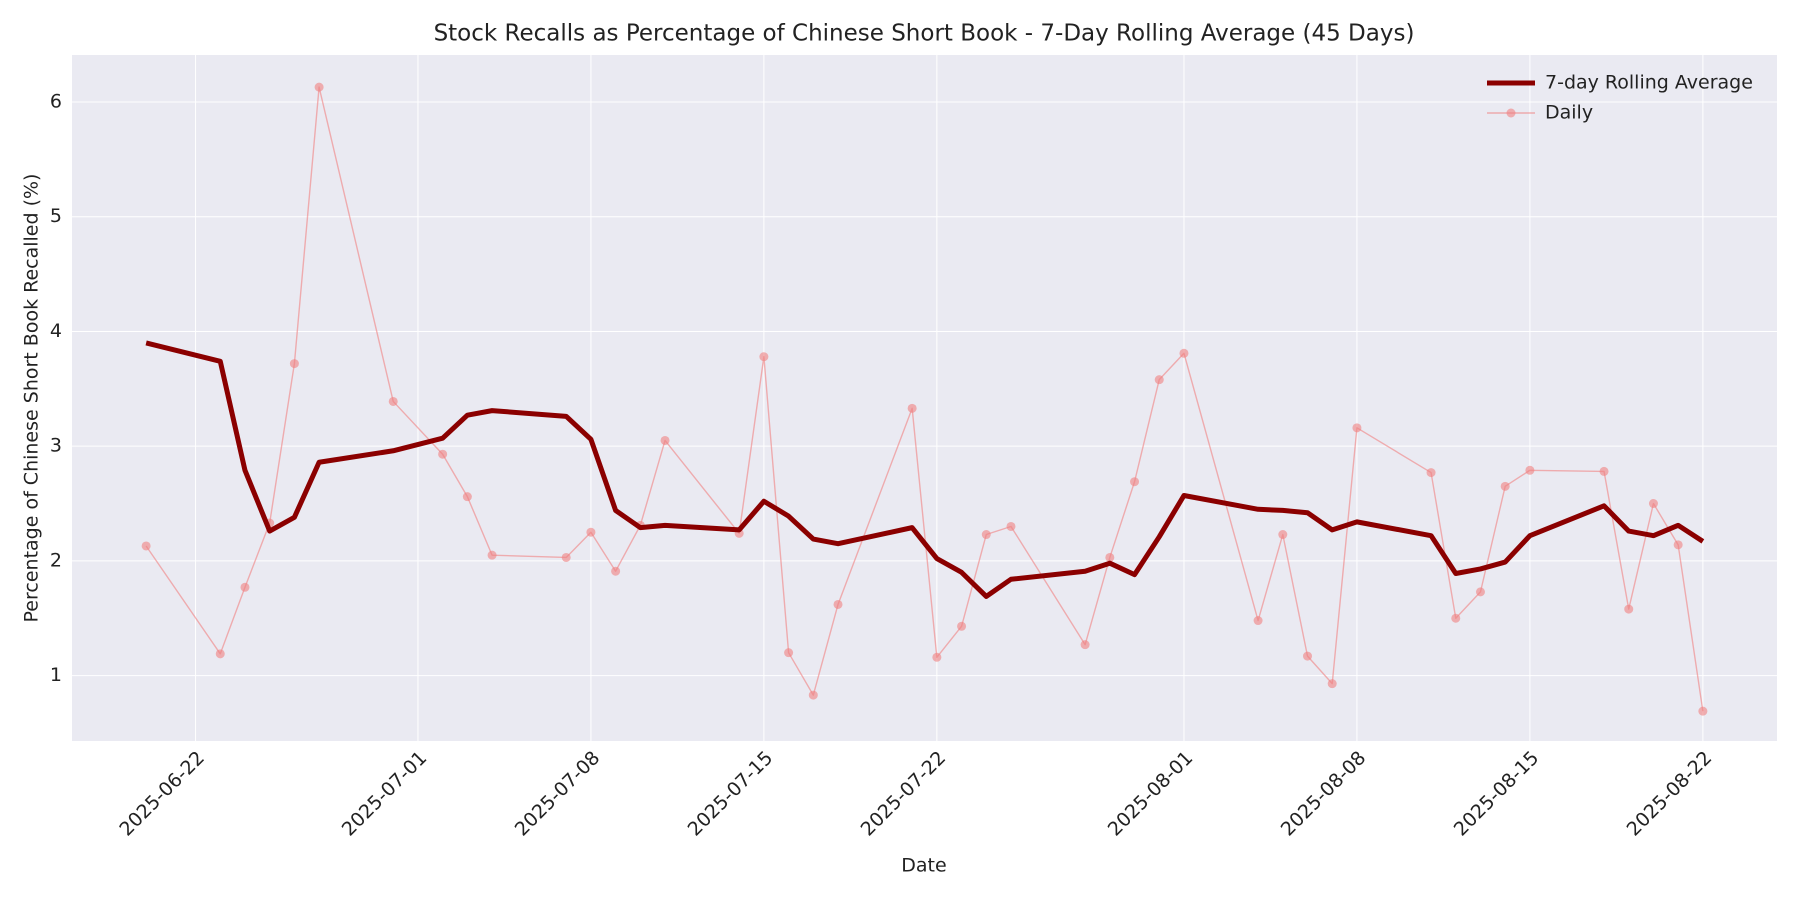 Image resolution: width=1800 pixels, height=900 pixels. What do you see at coordinates (1511, 113) in the screenshot?
I see `legend-marker` at bounding box center [1511, 113].